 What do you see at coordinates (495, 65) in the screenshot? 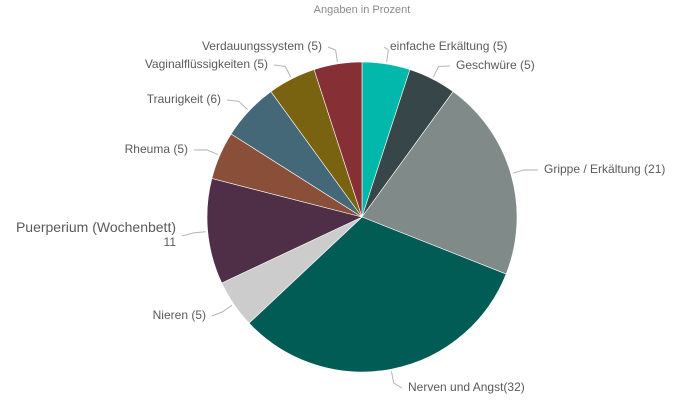
I see `slice-label-2: Geschwüre (5)` at bounding box center [495, 65].